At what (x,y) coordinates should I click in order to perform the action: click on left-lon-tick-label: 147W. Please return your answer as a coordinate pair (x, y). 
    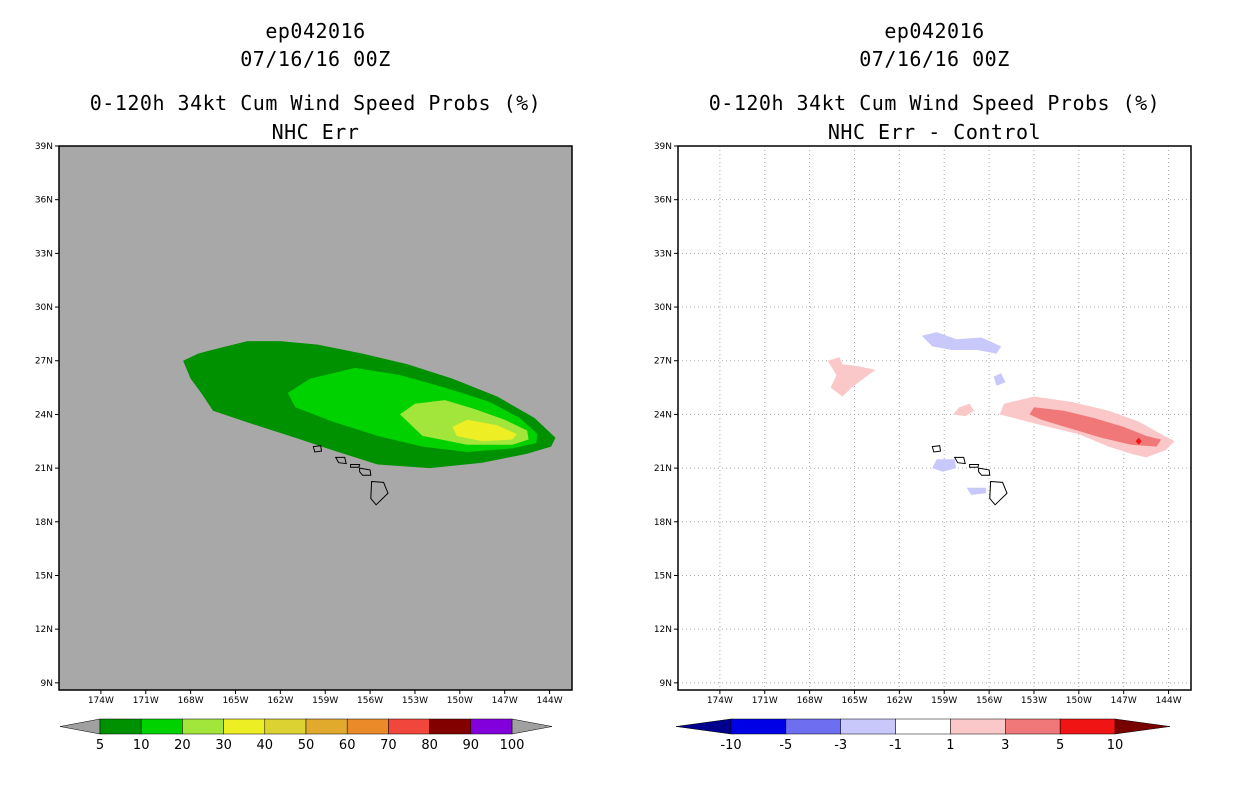
    Looking at the image, I should click on (505, 701).